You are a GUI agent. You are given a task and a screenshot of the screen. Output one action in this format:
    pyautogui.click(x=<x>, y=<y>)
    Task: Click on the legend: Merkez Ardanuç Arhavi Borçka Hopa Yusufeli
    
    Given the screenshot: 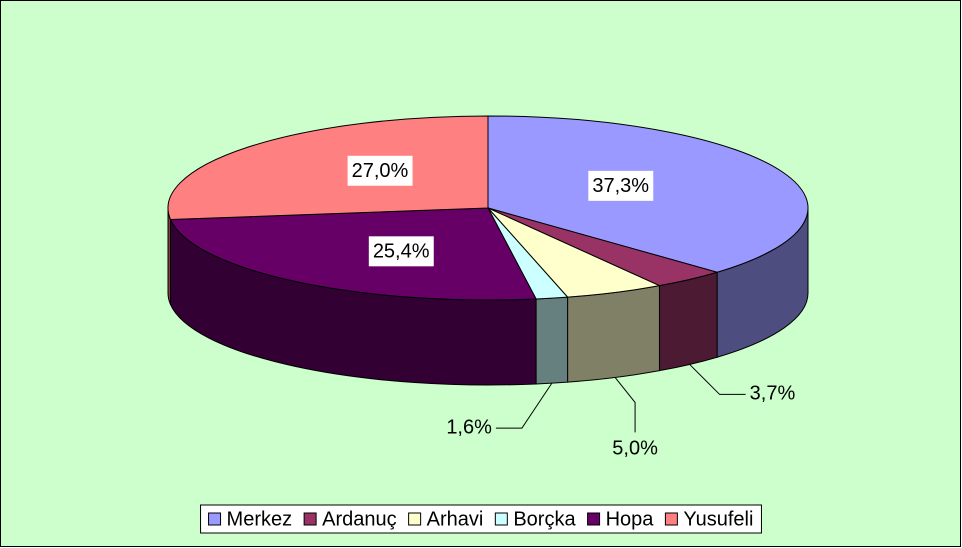 What is the action you would take?
    pyautogui.click(x=481, y=519)
    